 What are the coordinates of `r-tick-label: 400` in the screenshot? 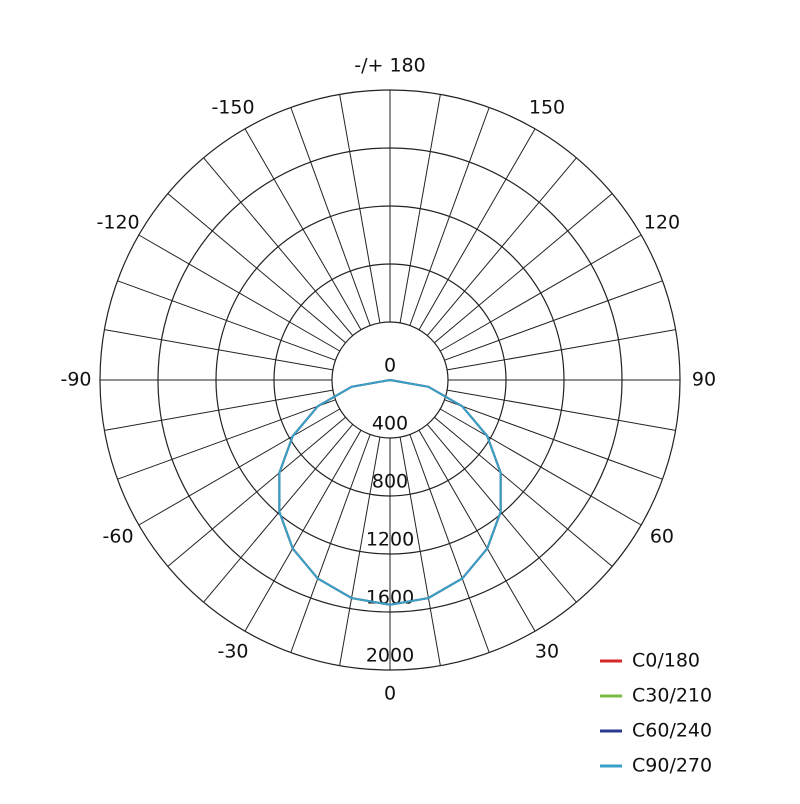 It's located at (390, 424).